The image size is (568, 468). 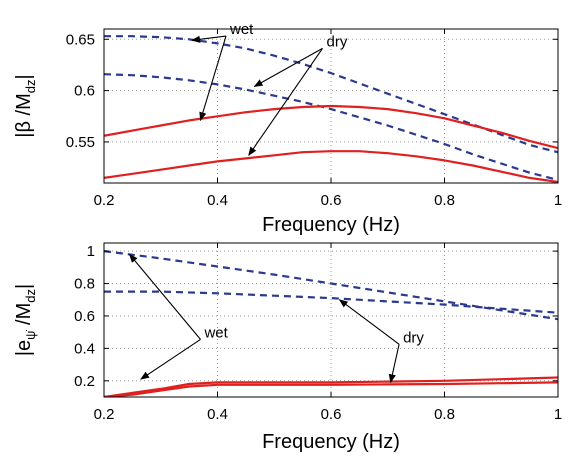 What do you see at coordinates (80, 39) in the screenshot?
I see `y-tick-label: 0.65` at bounding box center [80, 39].